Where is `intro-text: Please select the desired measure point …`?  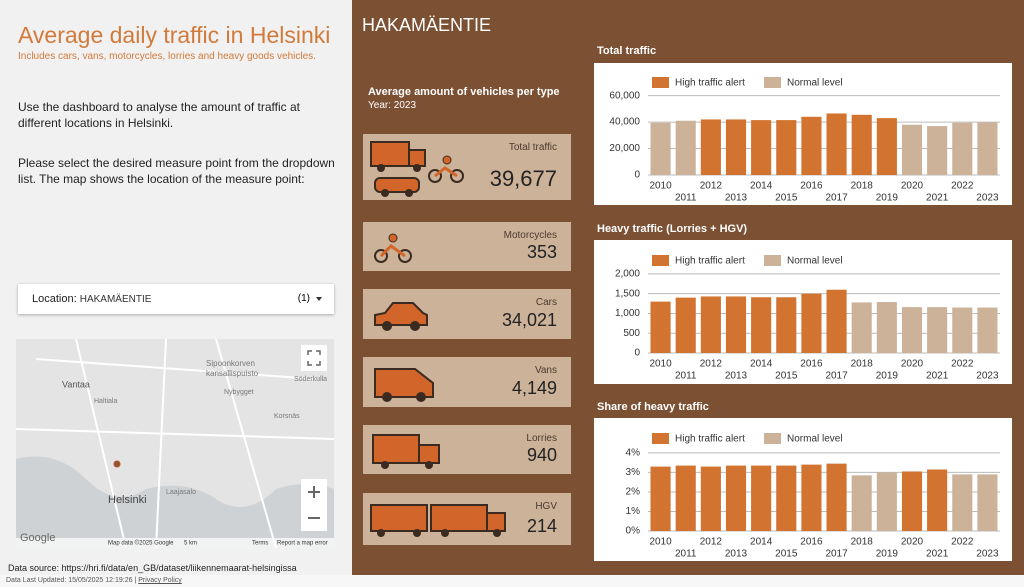
intro-text: Please select the desired measure point … is located at coordinates (176, 171).